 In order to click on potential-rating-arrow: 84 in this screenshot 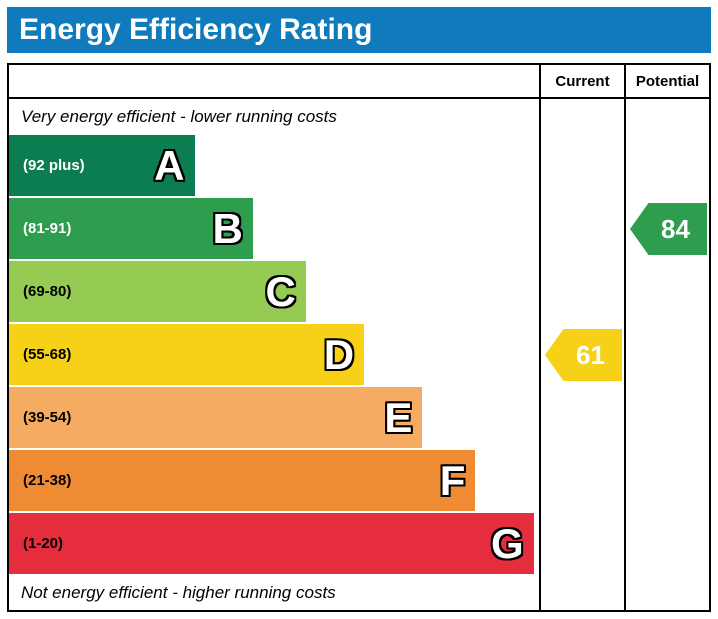, I will do `click(668, 229)`.